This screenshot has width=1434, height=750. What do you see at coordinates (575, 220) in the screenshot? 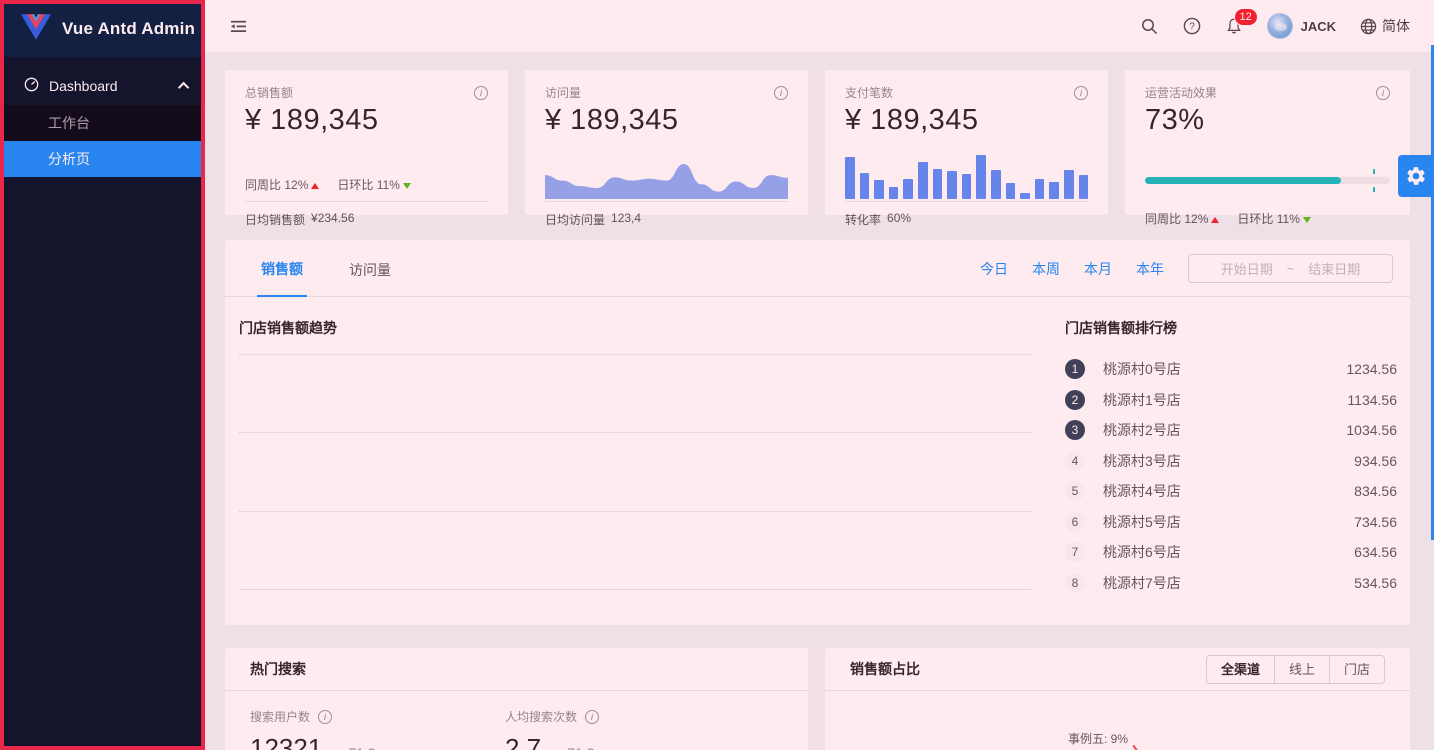
I see `footer-label: 日均访问量` at bounding box center [575, 220].